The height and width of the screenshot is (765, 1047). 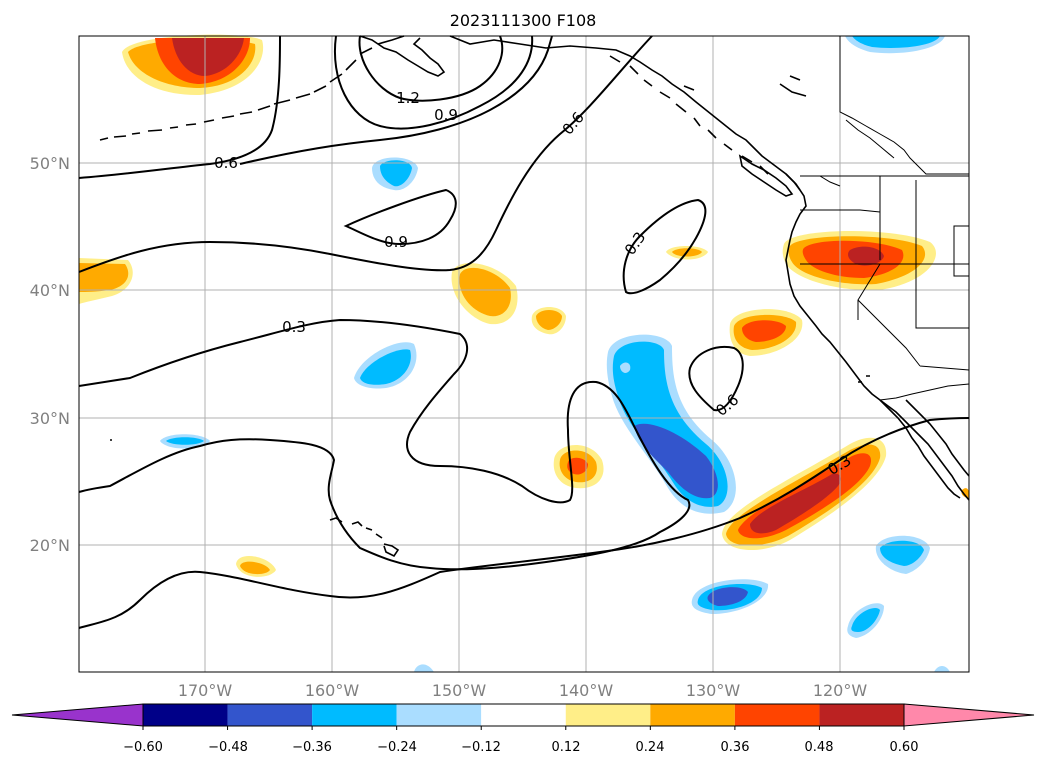 What do you see at coordinates (904, 105) in the screenshot?
I see `canada-alaska-border` at bounding box center [904, 105].